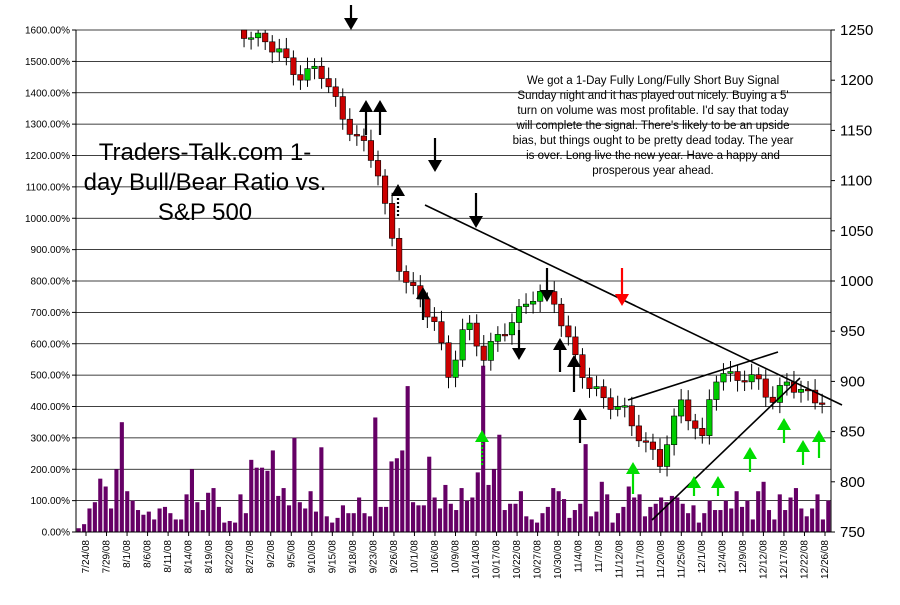 This screenshot has width=900, height=605. Describe the element at coordinates (48, 187) in the screenshot. I see `left-tick-label: 1100.00%` at that location.